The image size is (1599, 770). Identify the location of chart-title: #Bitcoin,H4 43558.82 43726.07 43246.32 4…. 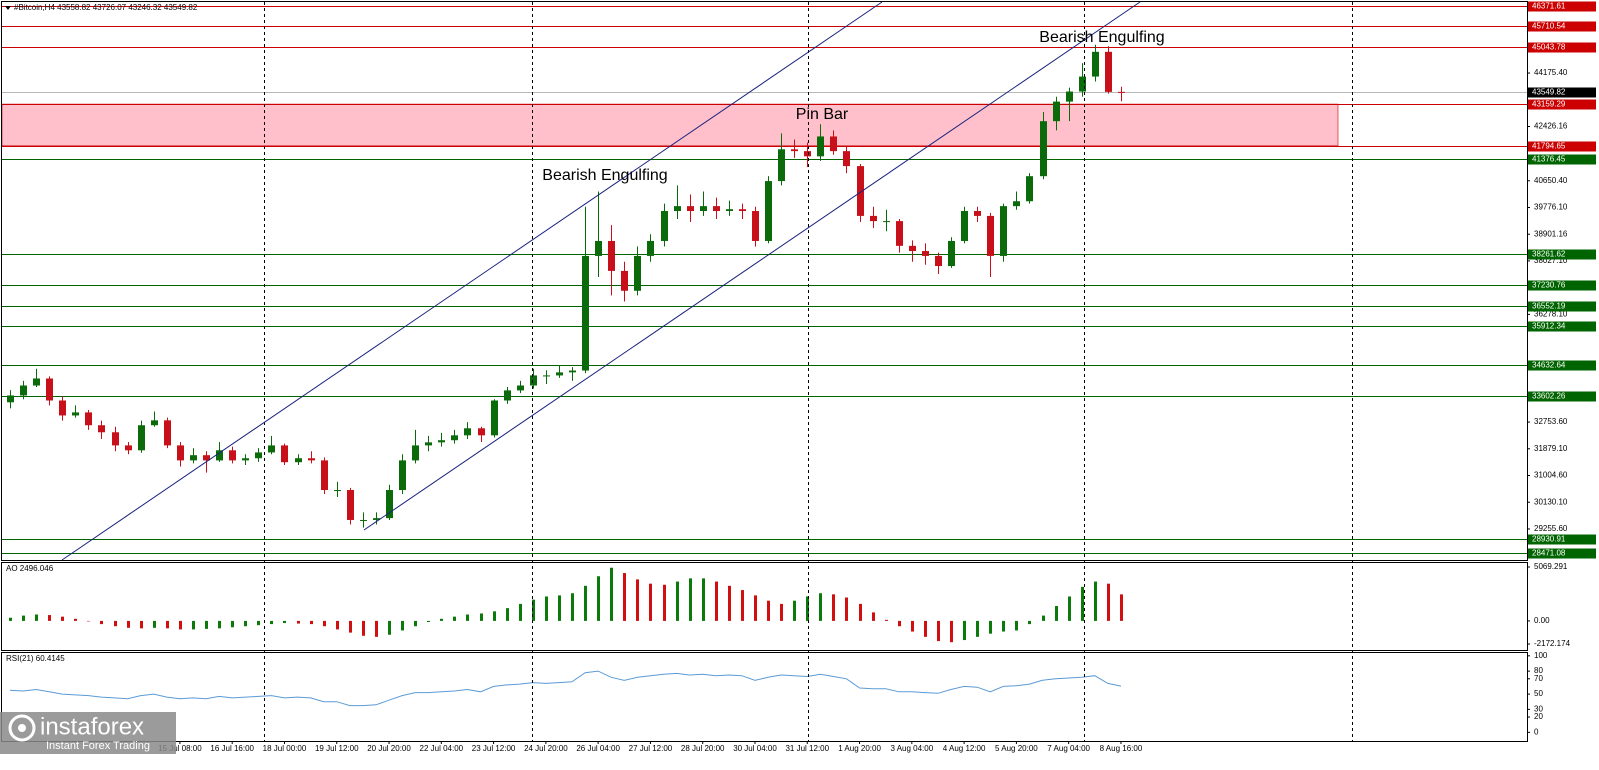
(106, 7).